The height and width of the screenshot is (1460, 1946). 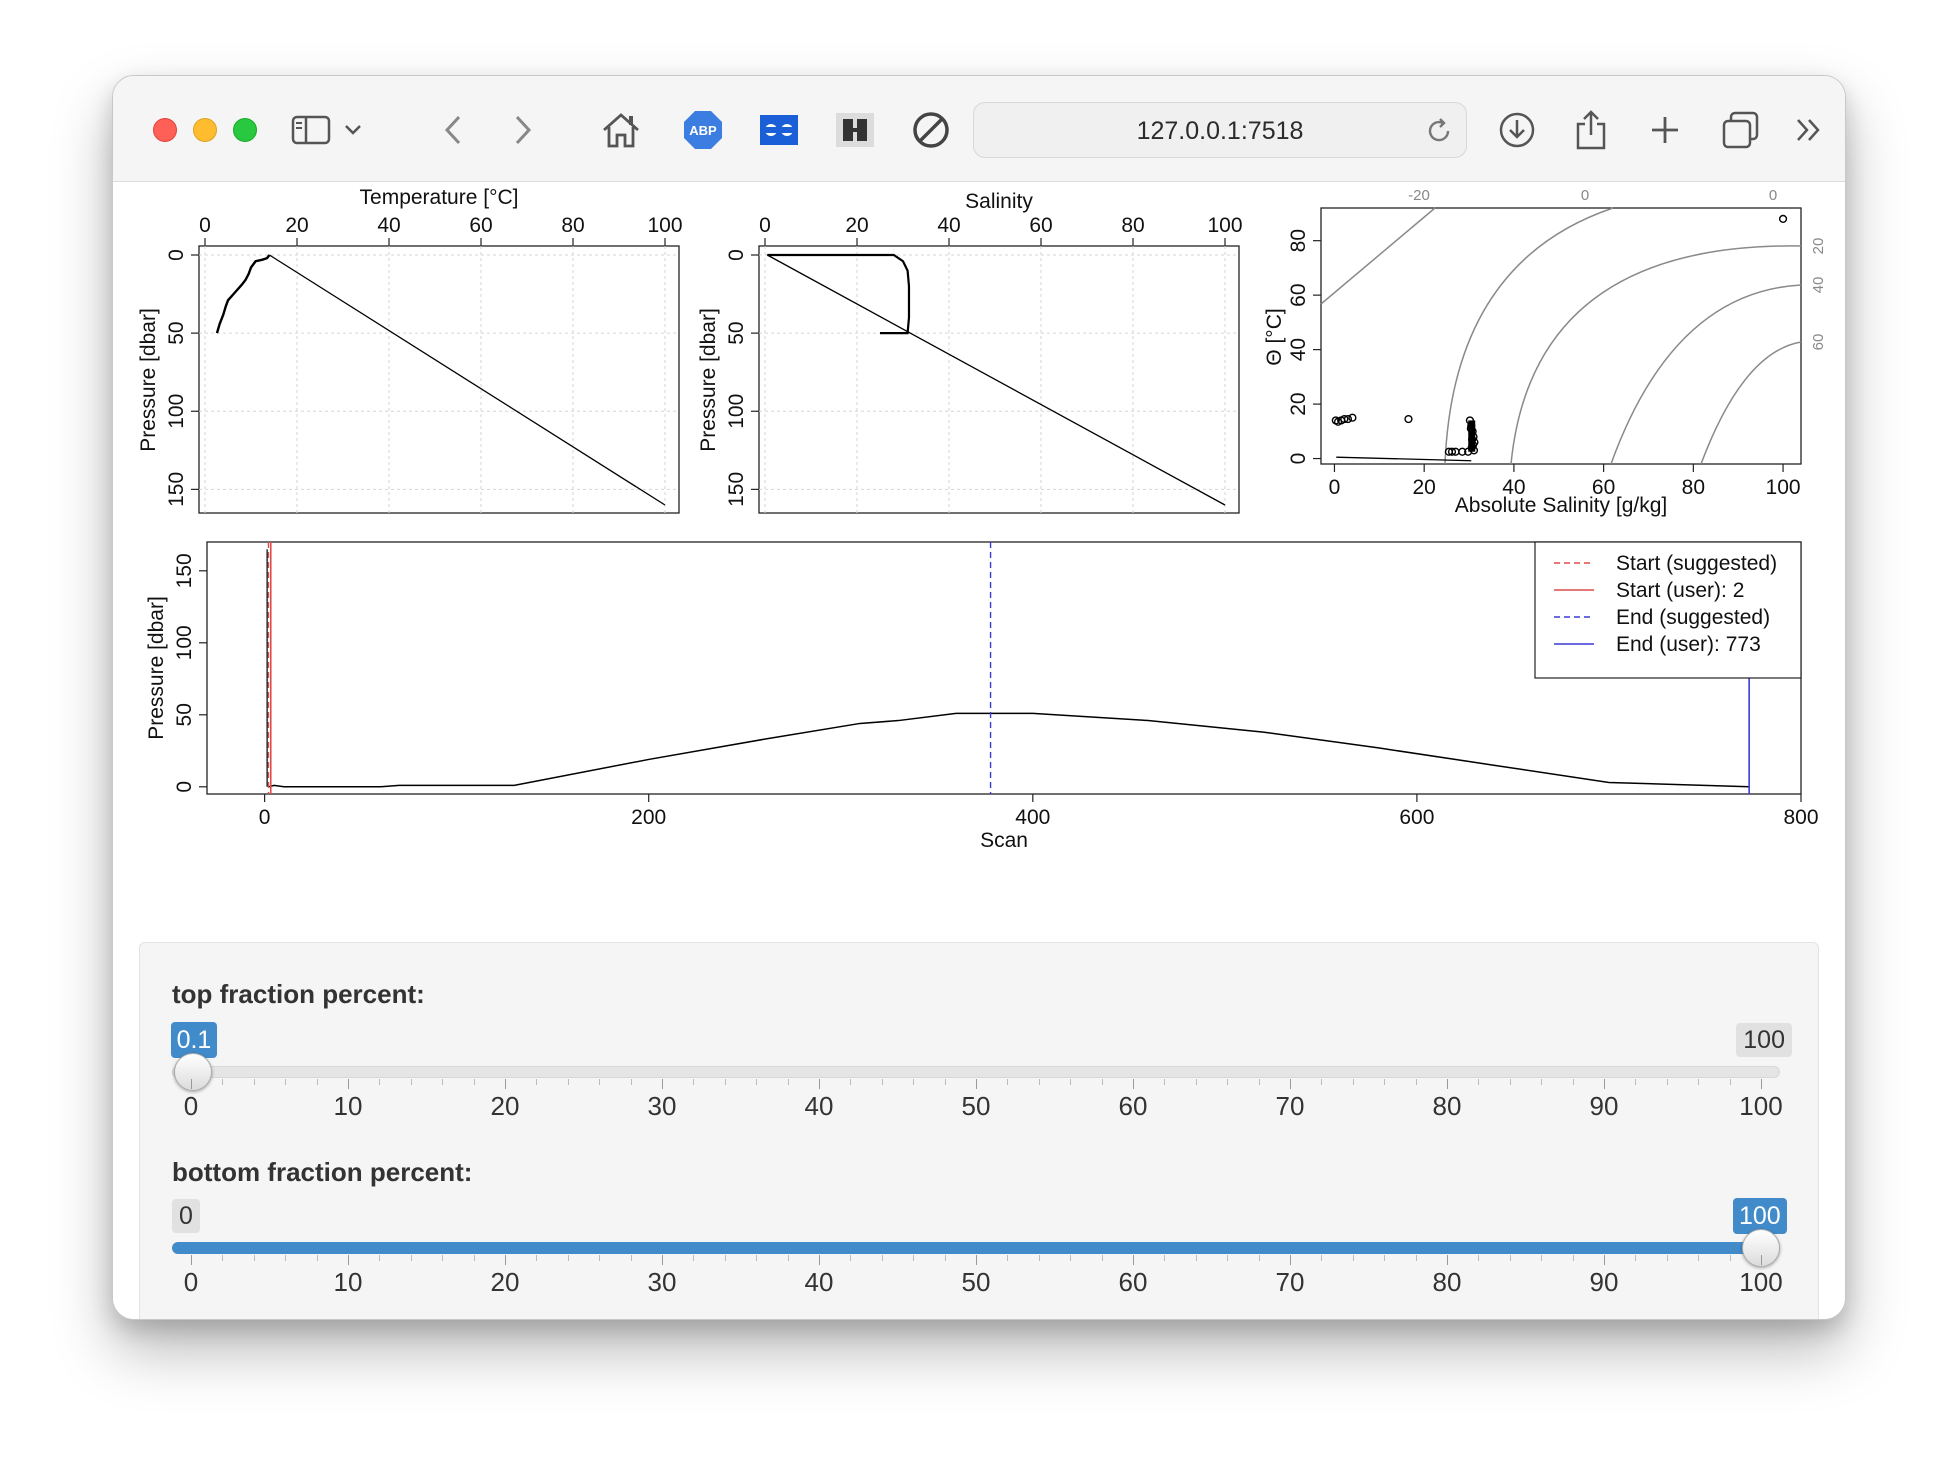 What do you see at coordinates (1009, 750) in the screenshot?
I see `scan-pressure-line` at bounding box center [1009, 750].